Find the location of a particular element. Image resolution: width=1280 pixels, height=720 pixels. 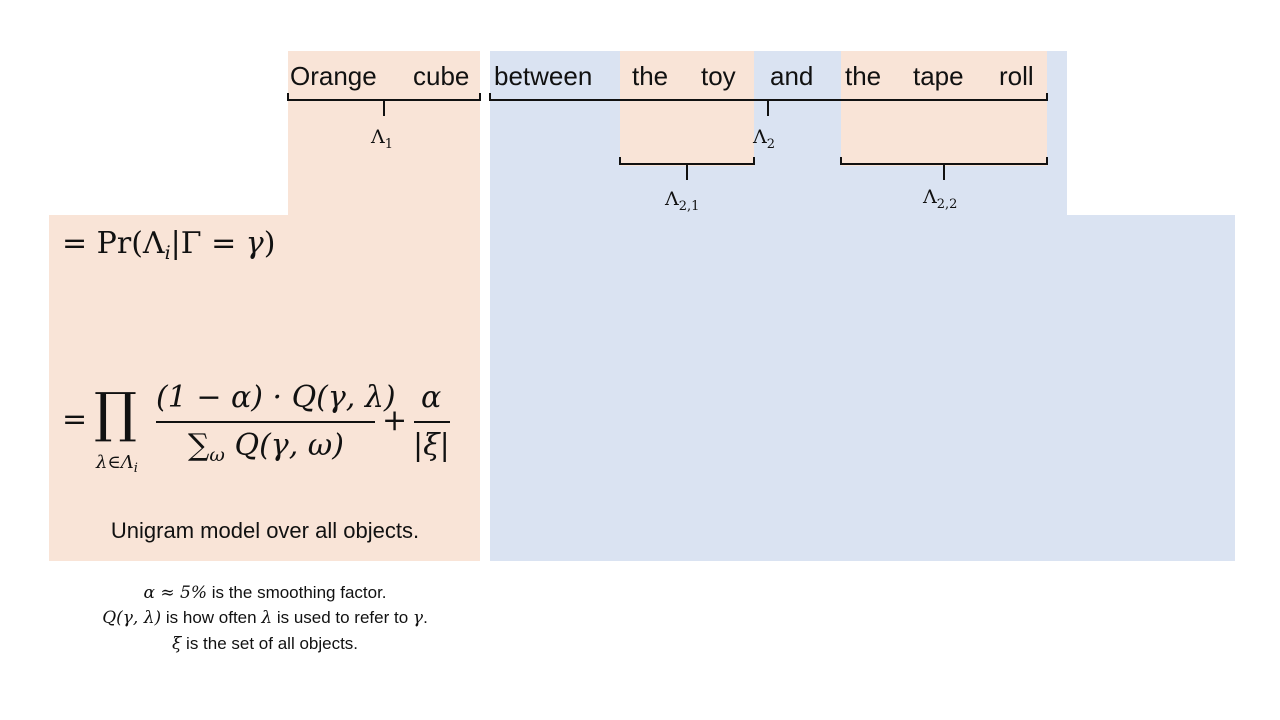

word-roll: roll is located at coordinates (1016, 76).